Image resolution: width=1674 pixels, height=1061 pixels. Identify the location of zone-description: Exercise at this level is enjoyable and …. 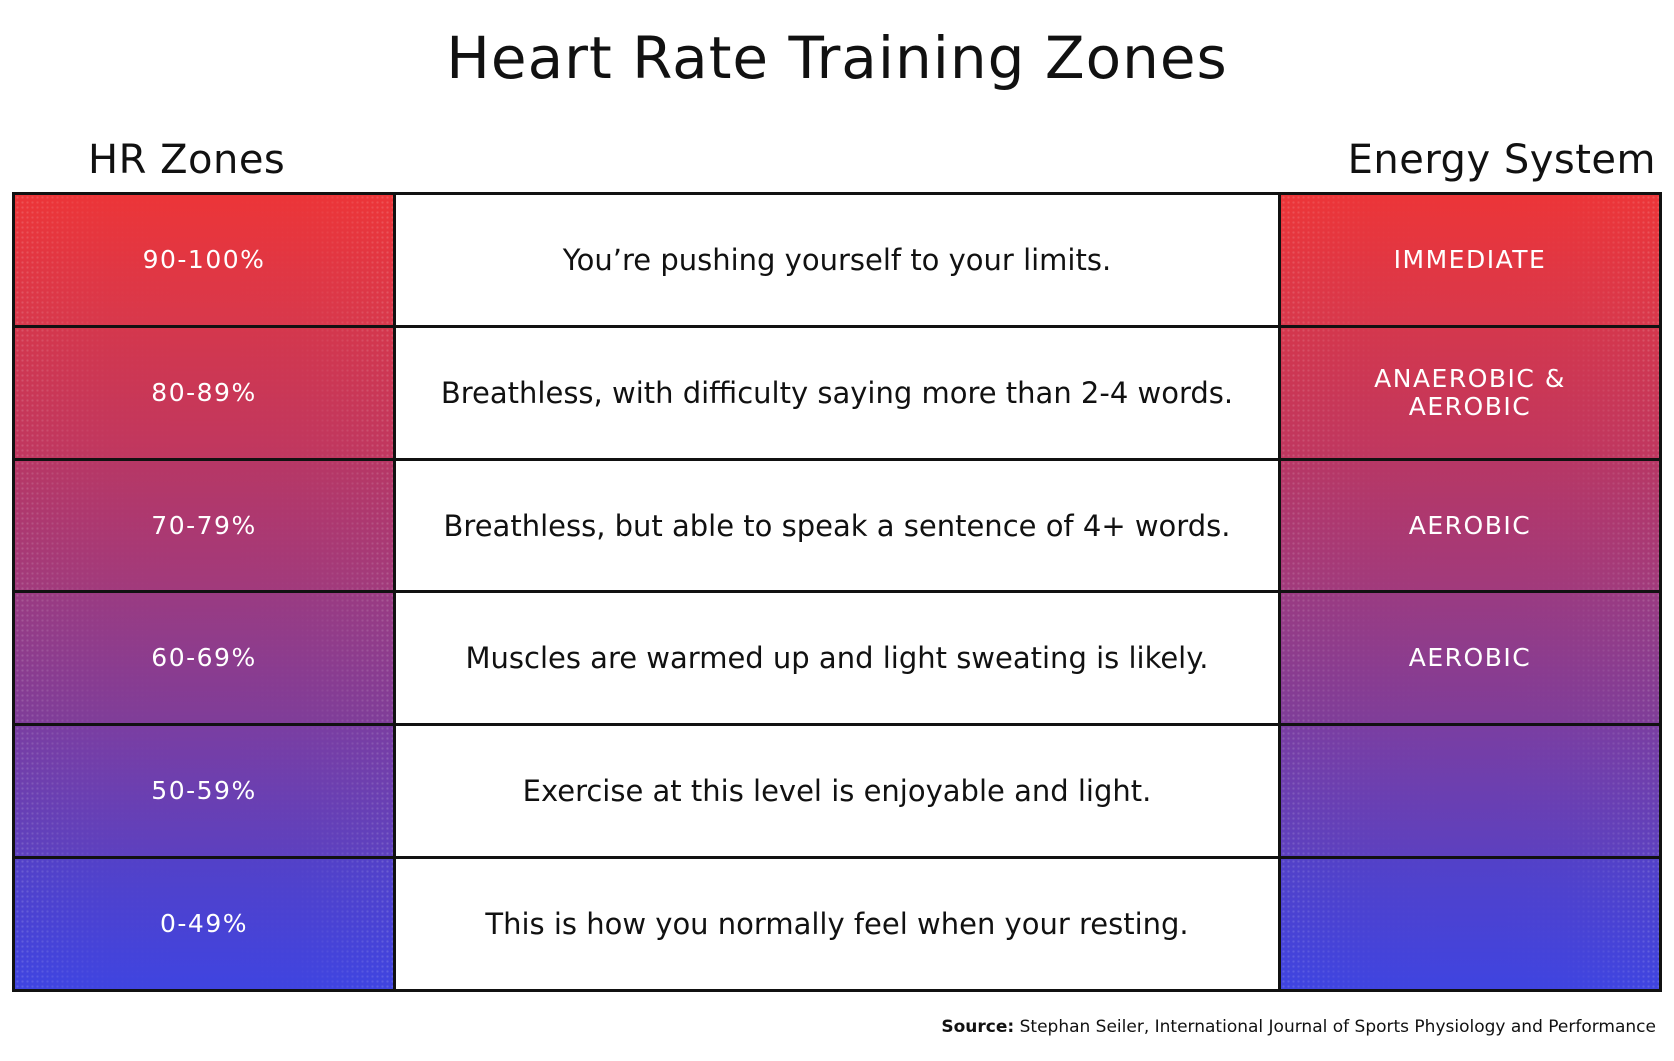
(837, 791).